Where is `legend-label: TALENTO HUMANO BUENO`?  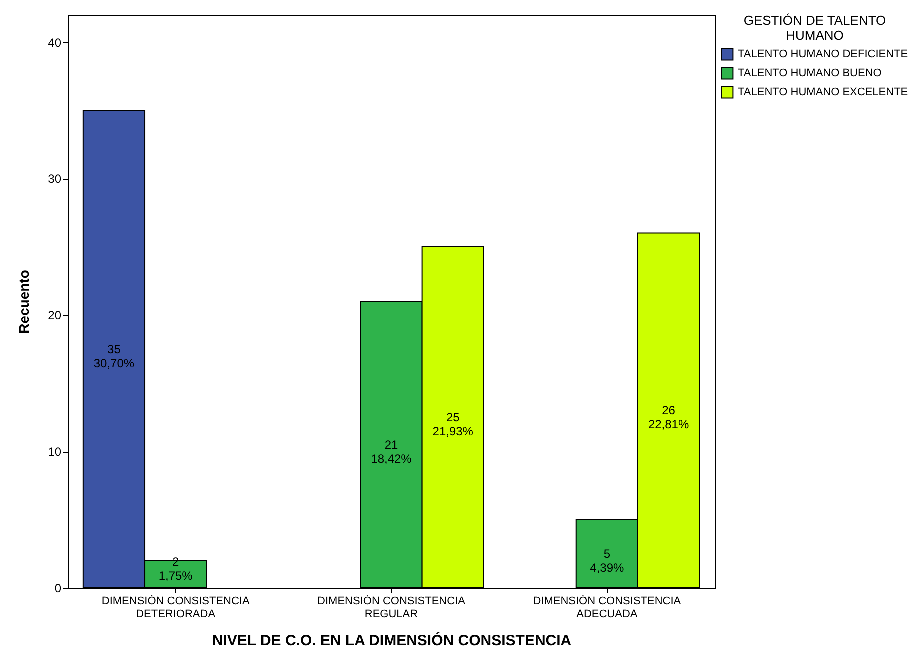 legend-label: TALENTO HUMANO BUENO is located at coordinates (810, 74).